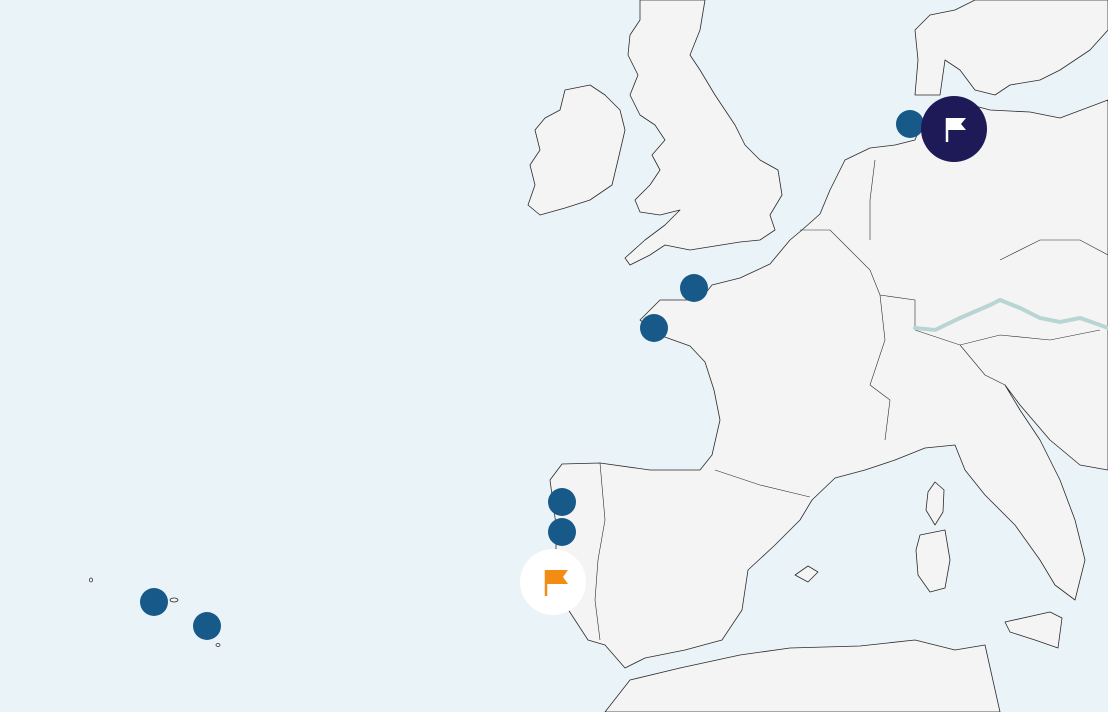  I want to click on great-britain, so click(703, 133).